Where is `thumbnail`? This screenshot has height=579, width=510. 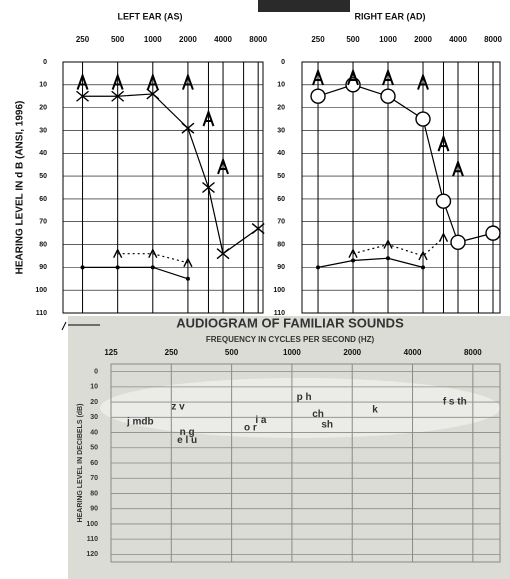
thumbnail is located at coordinates (304, 6).